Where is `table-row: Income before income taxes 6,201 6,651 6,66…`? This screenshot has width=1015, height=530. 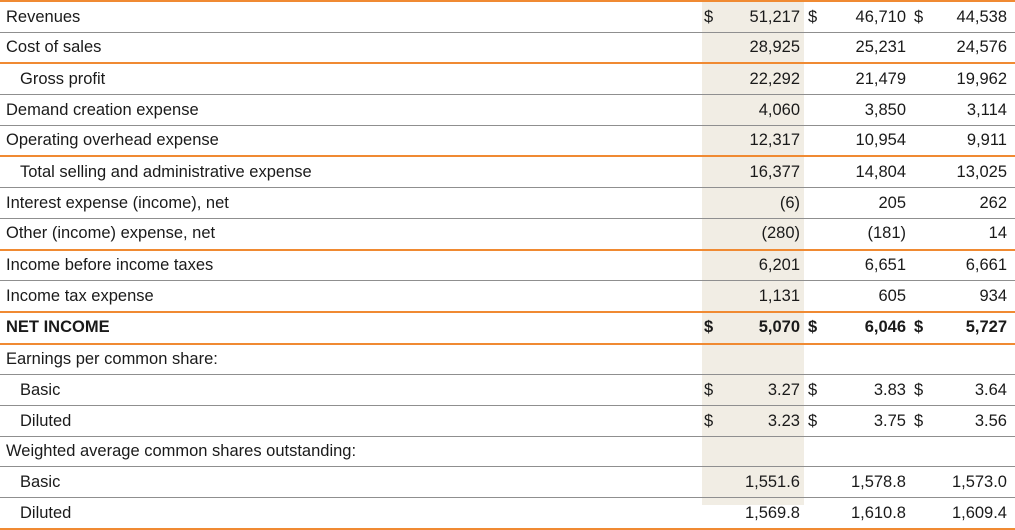
table-row: Income before income taxes 6,201 6,651 6,66… is located at coordinates (507, 265).